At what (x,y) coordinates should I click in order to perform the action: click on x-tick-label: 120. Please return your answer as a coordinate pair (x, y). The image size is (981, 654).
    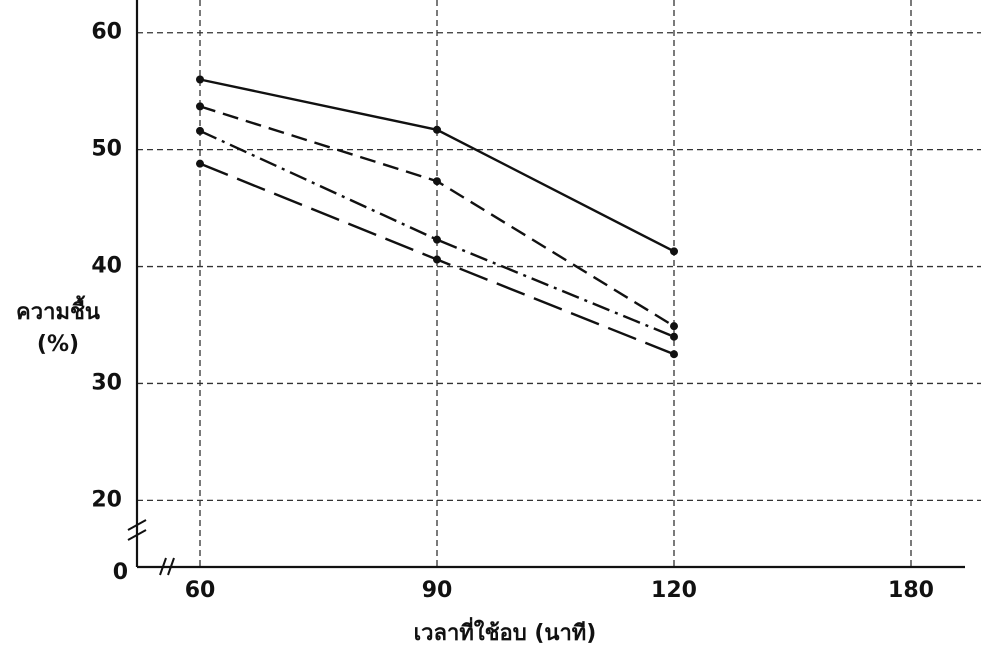
    Looking at the image, I should click on (674, 590).